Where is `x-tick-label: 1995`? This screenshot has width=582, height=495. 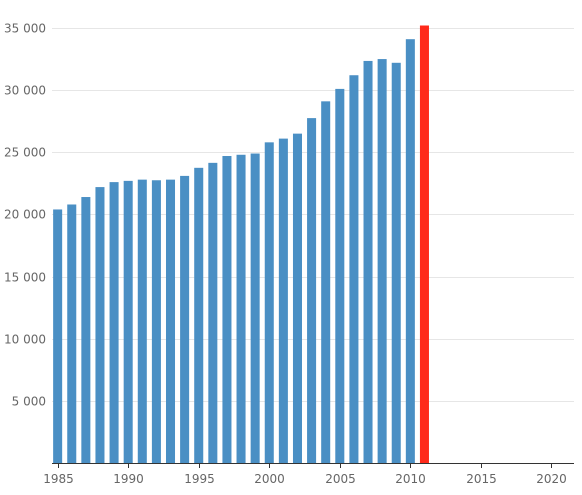 x-tick-label: 1995 is located at coordinates (199, 479).